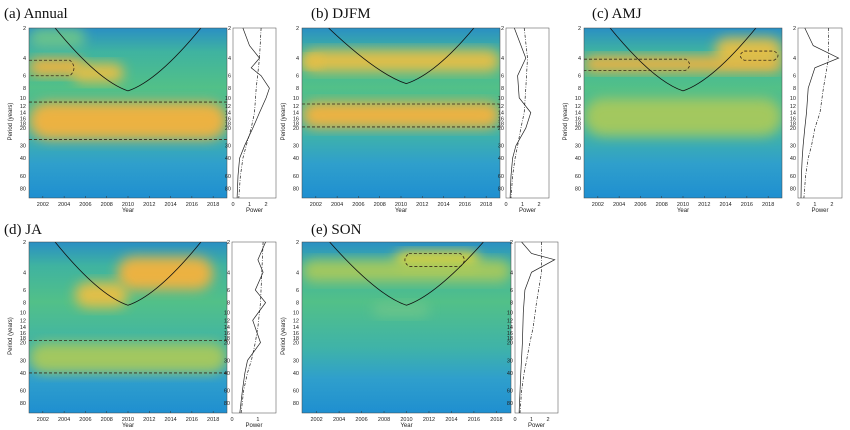 Image resolution: width=850 pixels, height=430 pixels. I want to click on panel-title: (a) Annual, so click(36, 14).